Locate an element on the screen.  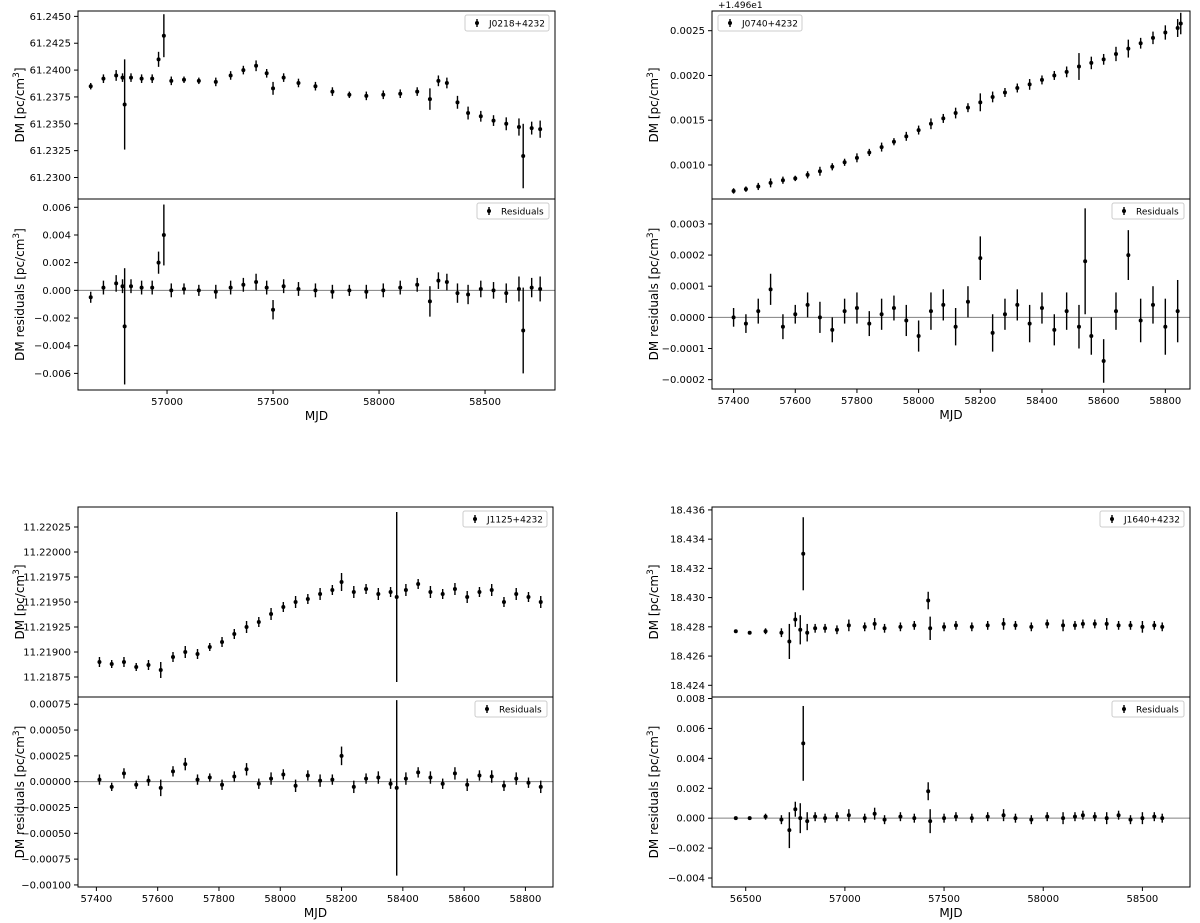
x-tick-label: 58400 is located at coordinates (1042, 401).